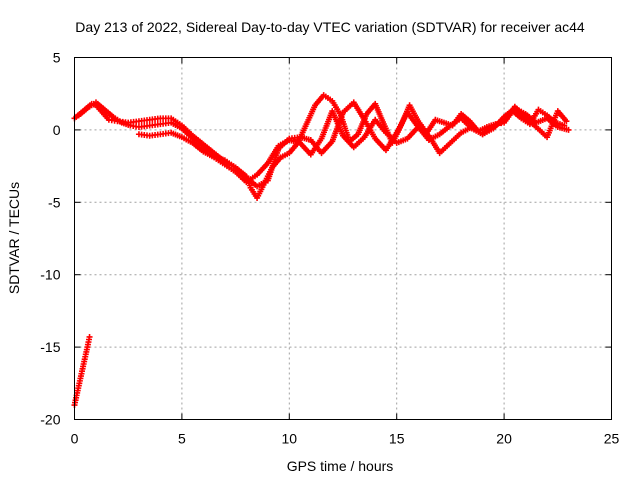  What do you see at coordinates (57, 58) in the screenshot?
I see `y-tick-label: 5` at bounding box center [57, 58].